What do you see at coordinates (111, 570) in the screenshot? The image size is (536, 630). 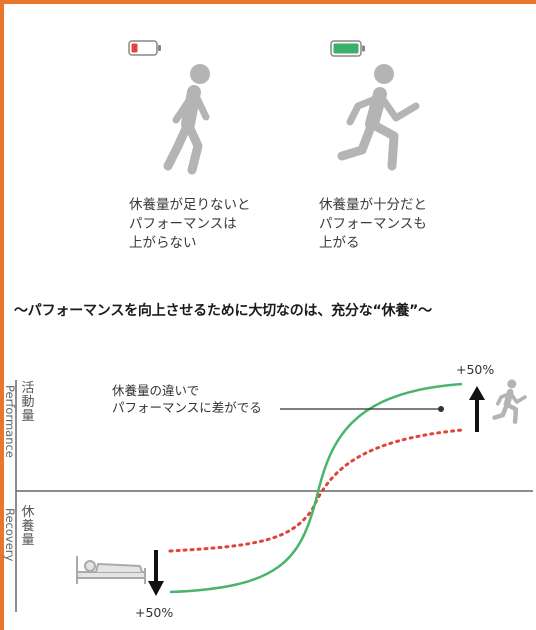 I see `sleeping-person-icon` at bounding box center [111, 570].